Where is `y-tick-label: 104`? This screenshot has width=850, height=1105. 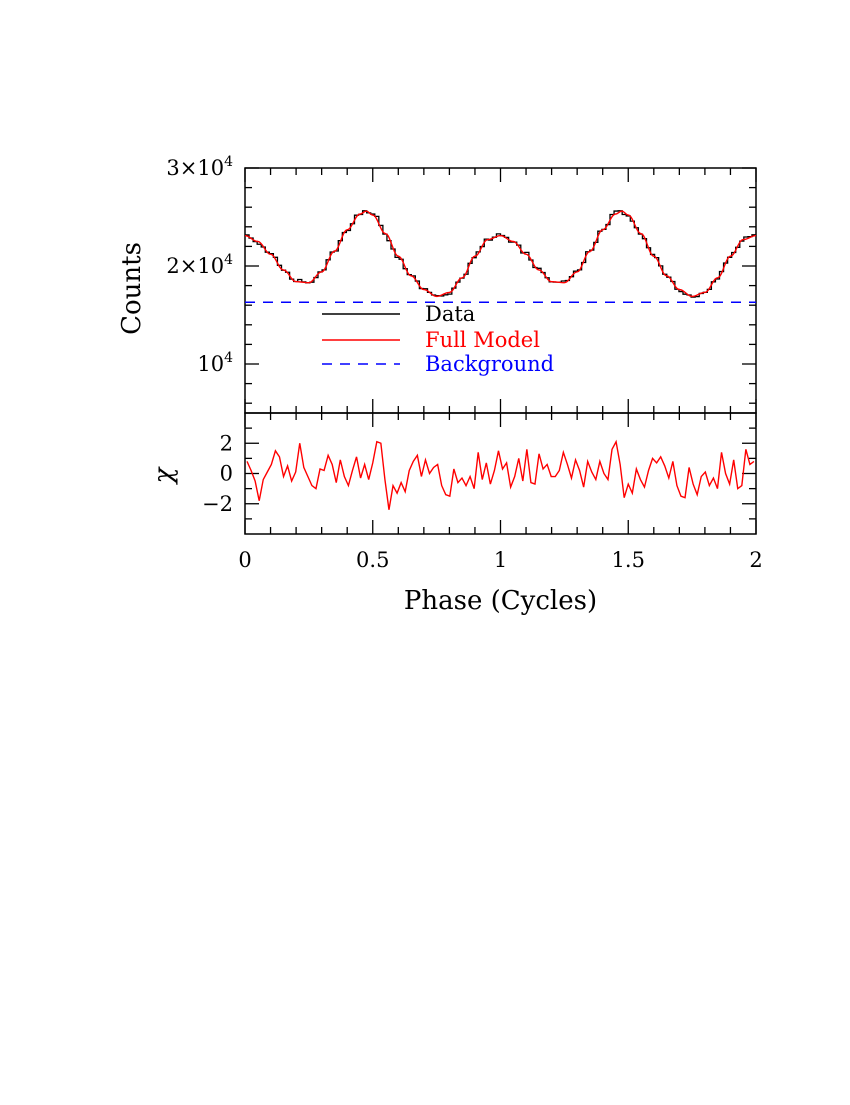
y-tick-label: 104 is located at coordinates (215, 363).